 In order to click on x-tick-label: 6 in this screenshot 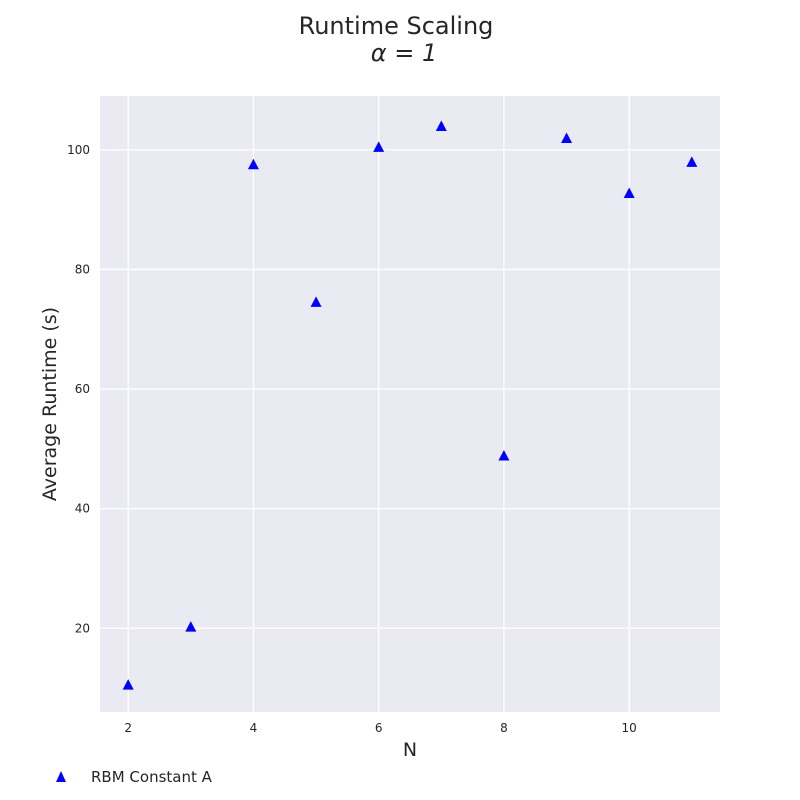, I will do `click(379, 728)`.